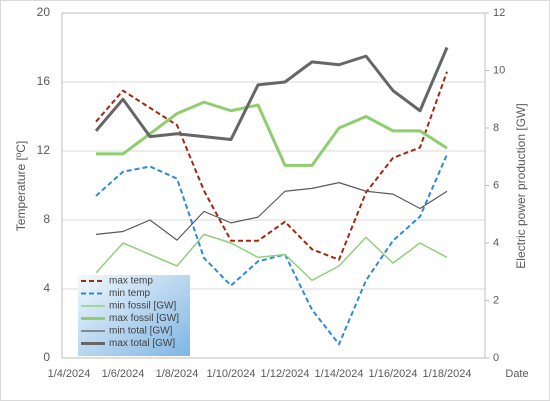  I want to click on y-tick-label: 20, so click(44, 12).